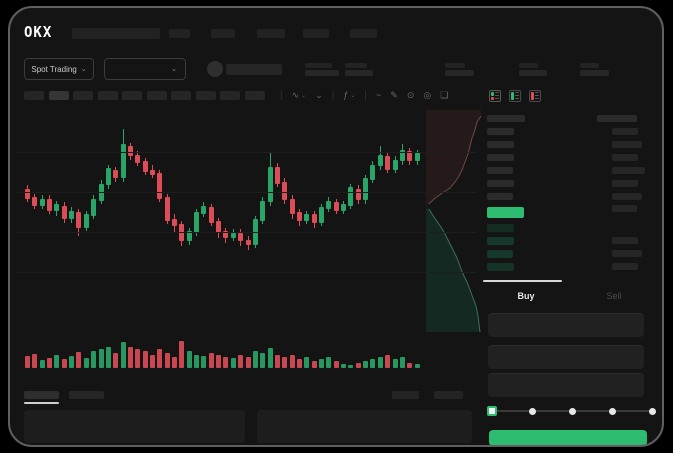  I want to click on alert-icon: ◎, so click(427, 94).